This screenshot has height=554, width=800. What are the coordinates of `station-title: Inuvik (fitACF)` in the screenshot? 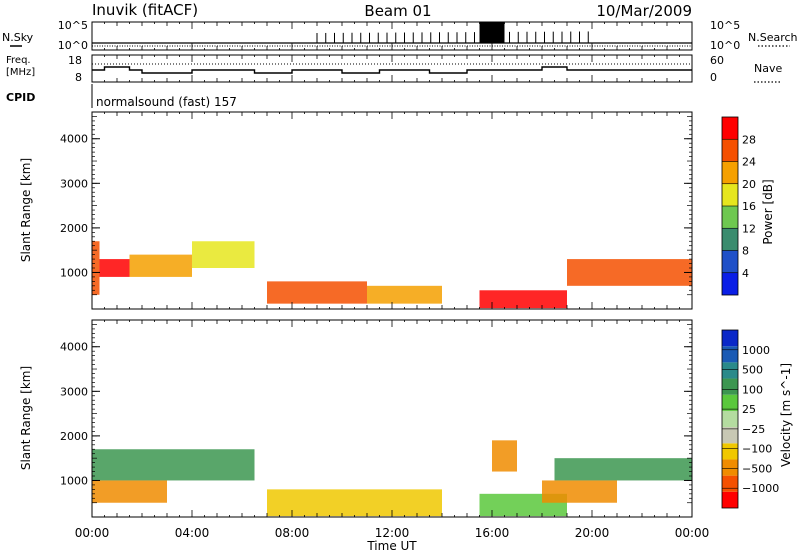 It's located at (145, 10).